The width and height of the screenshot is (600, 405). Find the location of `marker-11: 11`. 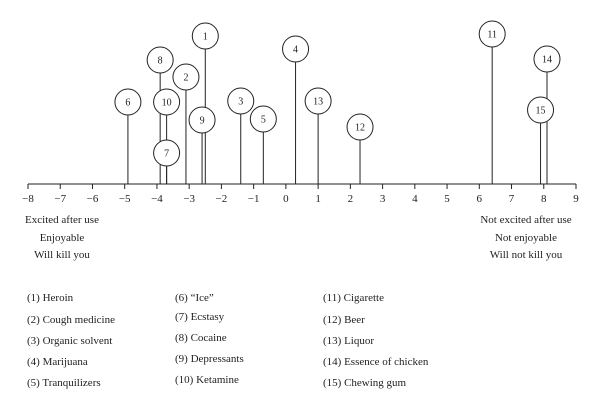

marker-11: 11 is located at coordinates (492, 34).